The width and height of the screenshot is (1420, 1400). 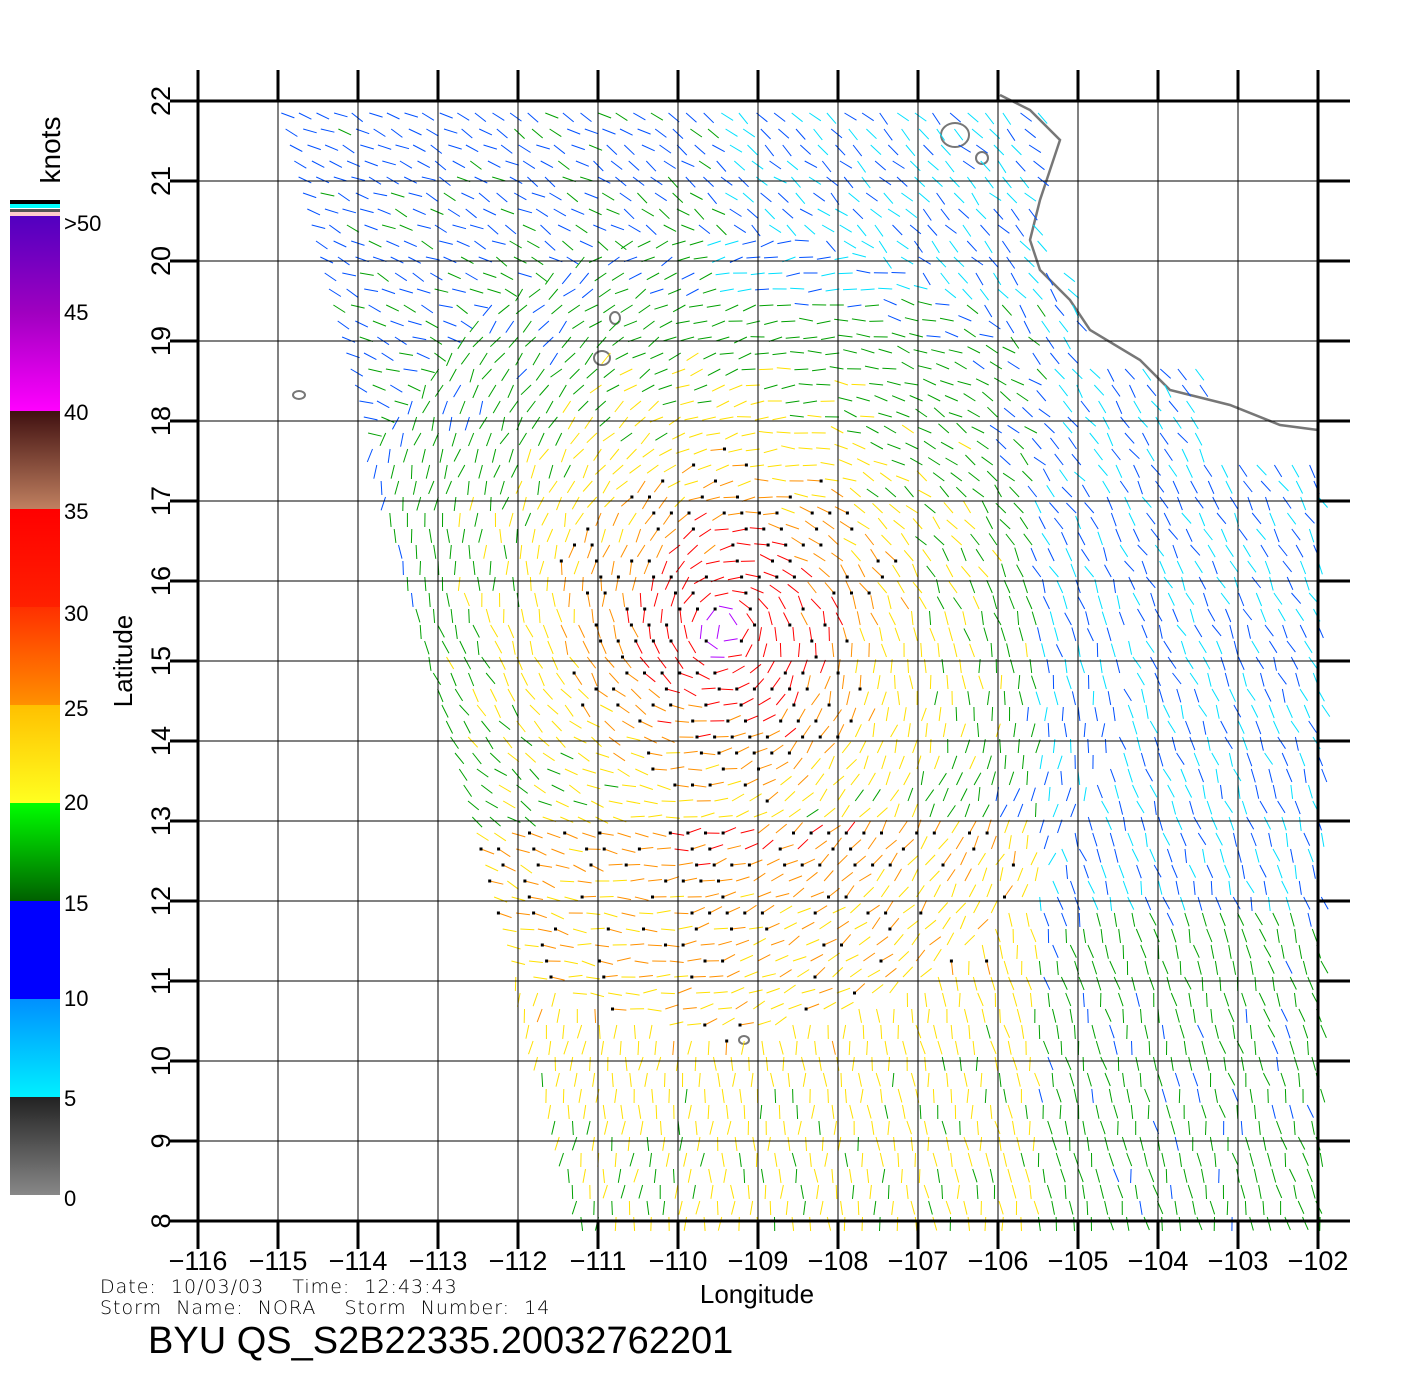 I want to click on x-tick-label: −110, so click(x=678, y=1261).